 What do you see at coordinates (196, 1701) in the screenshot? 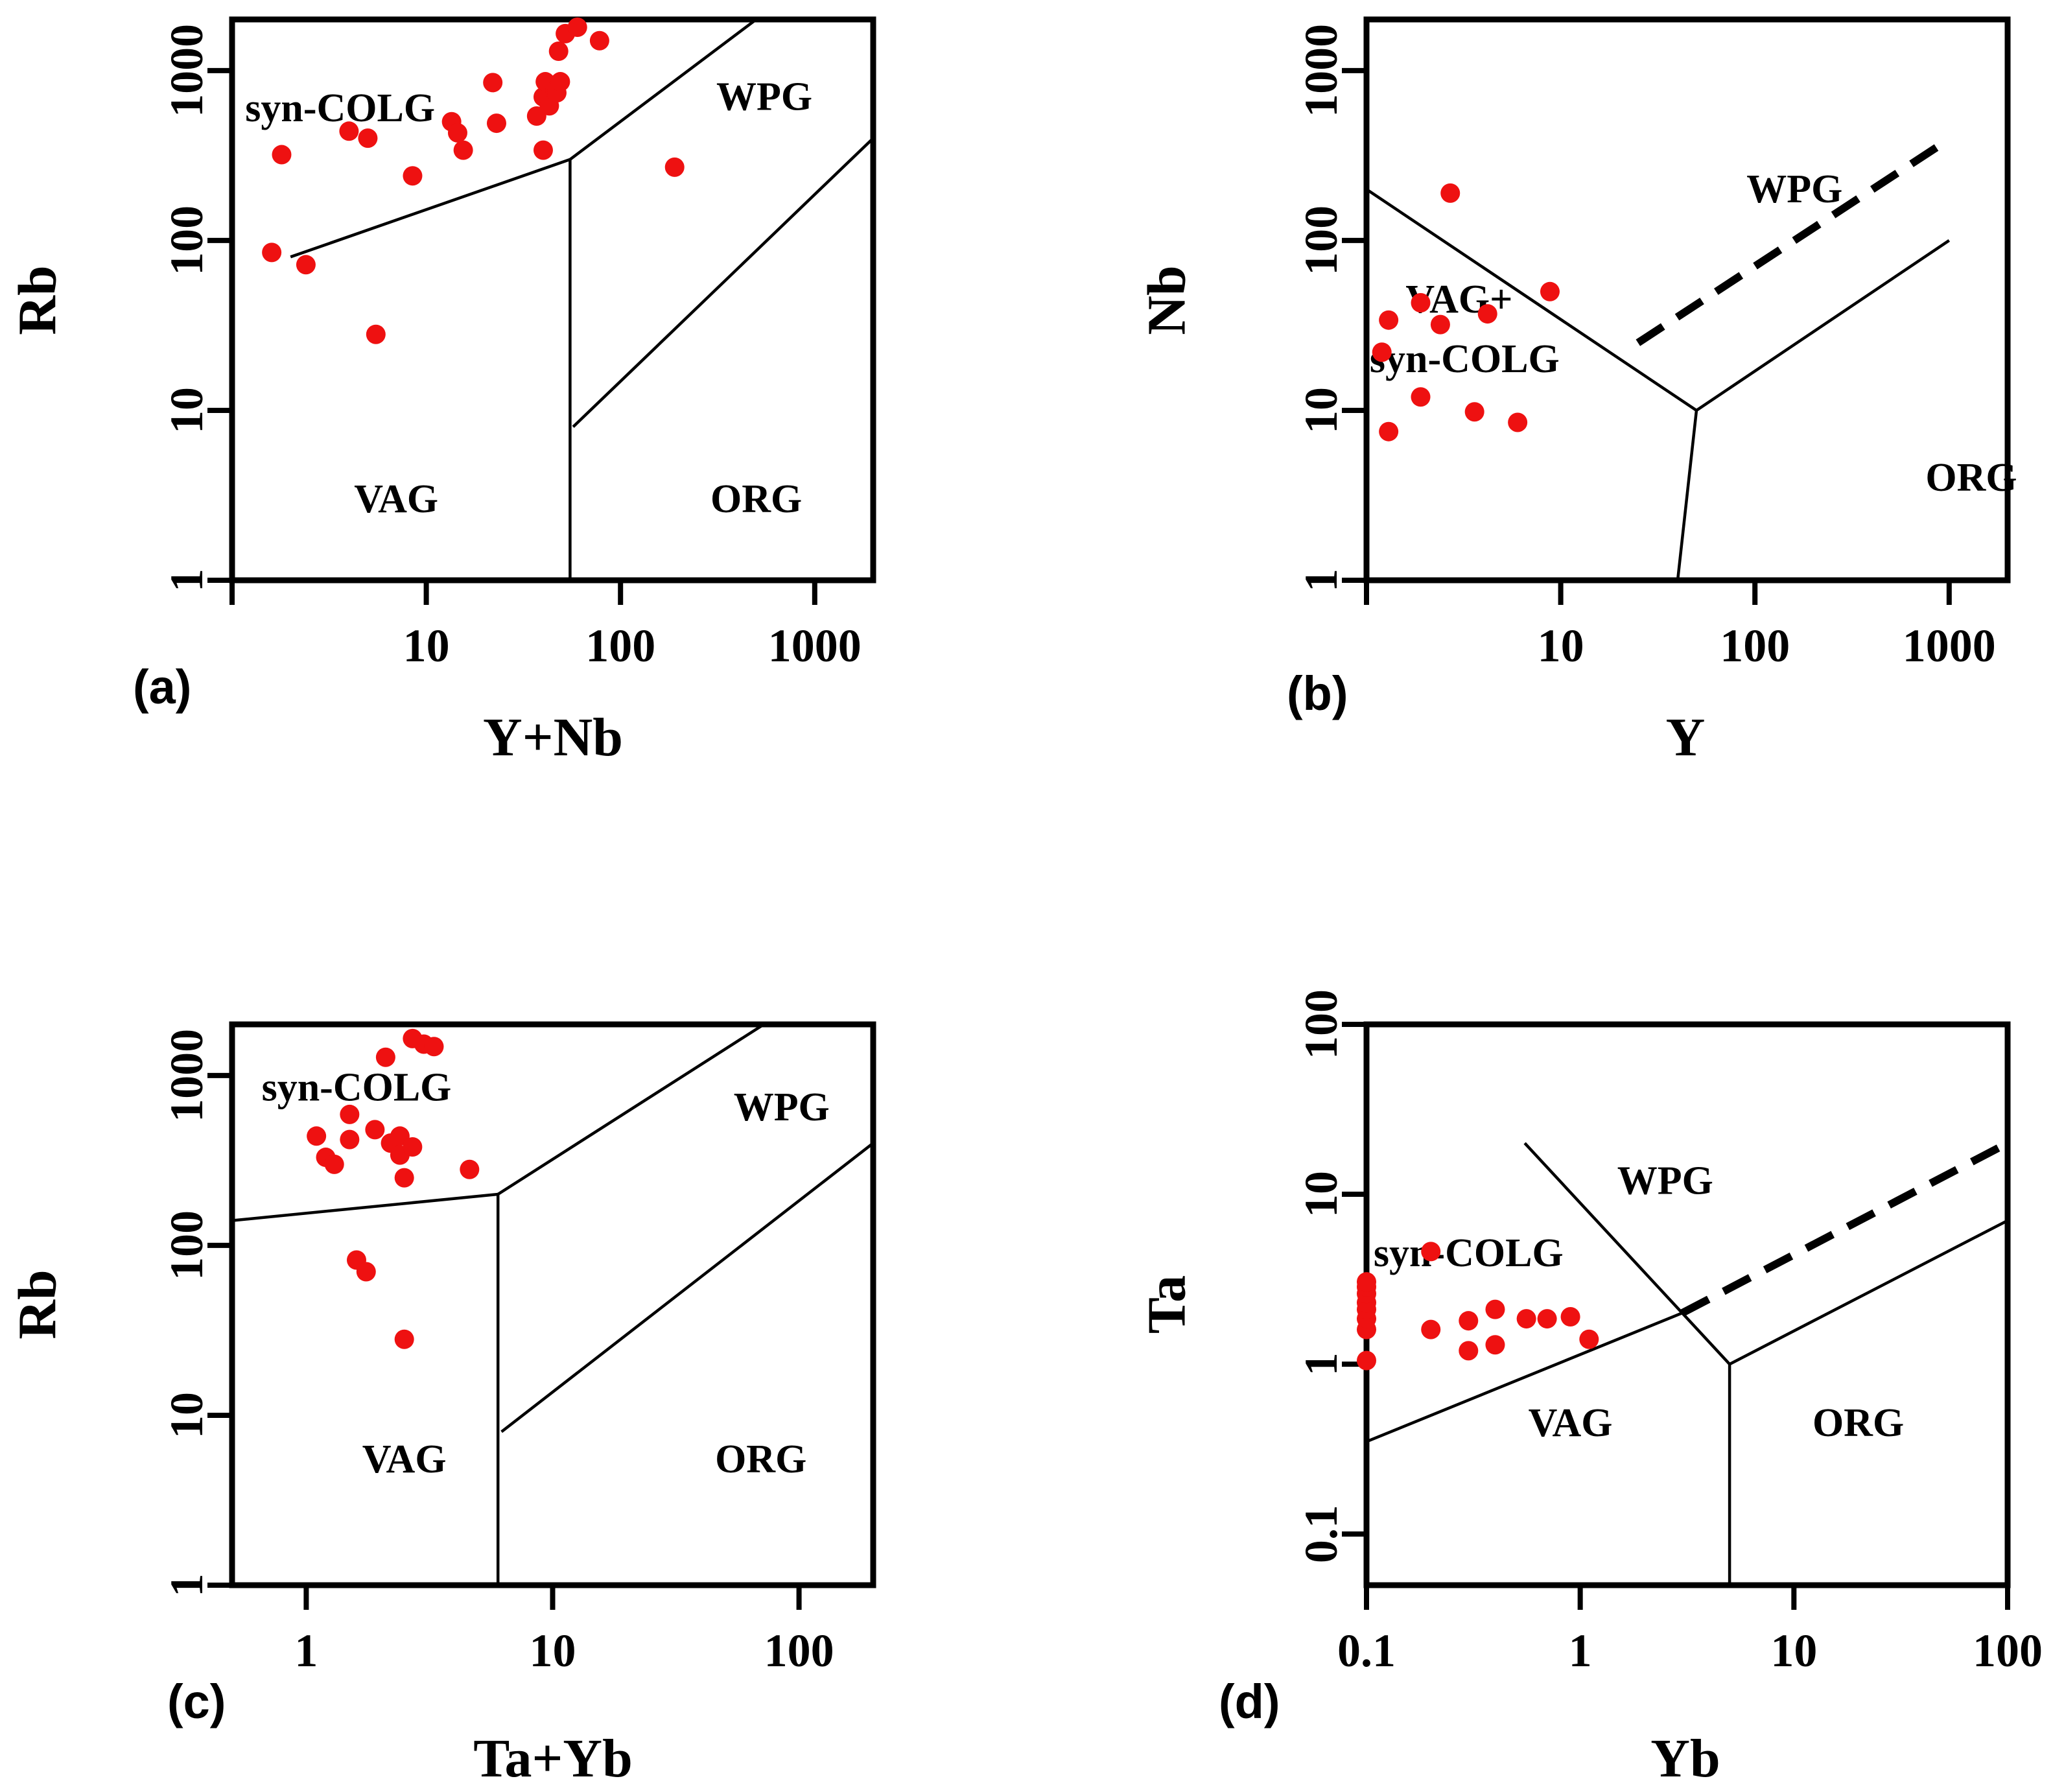
I see `panel-label: (c)` at bounding box center [196, 1701].